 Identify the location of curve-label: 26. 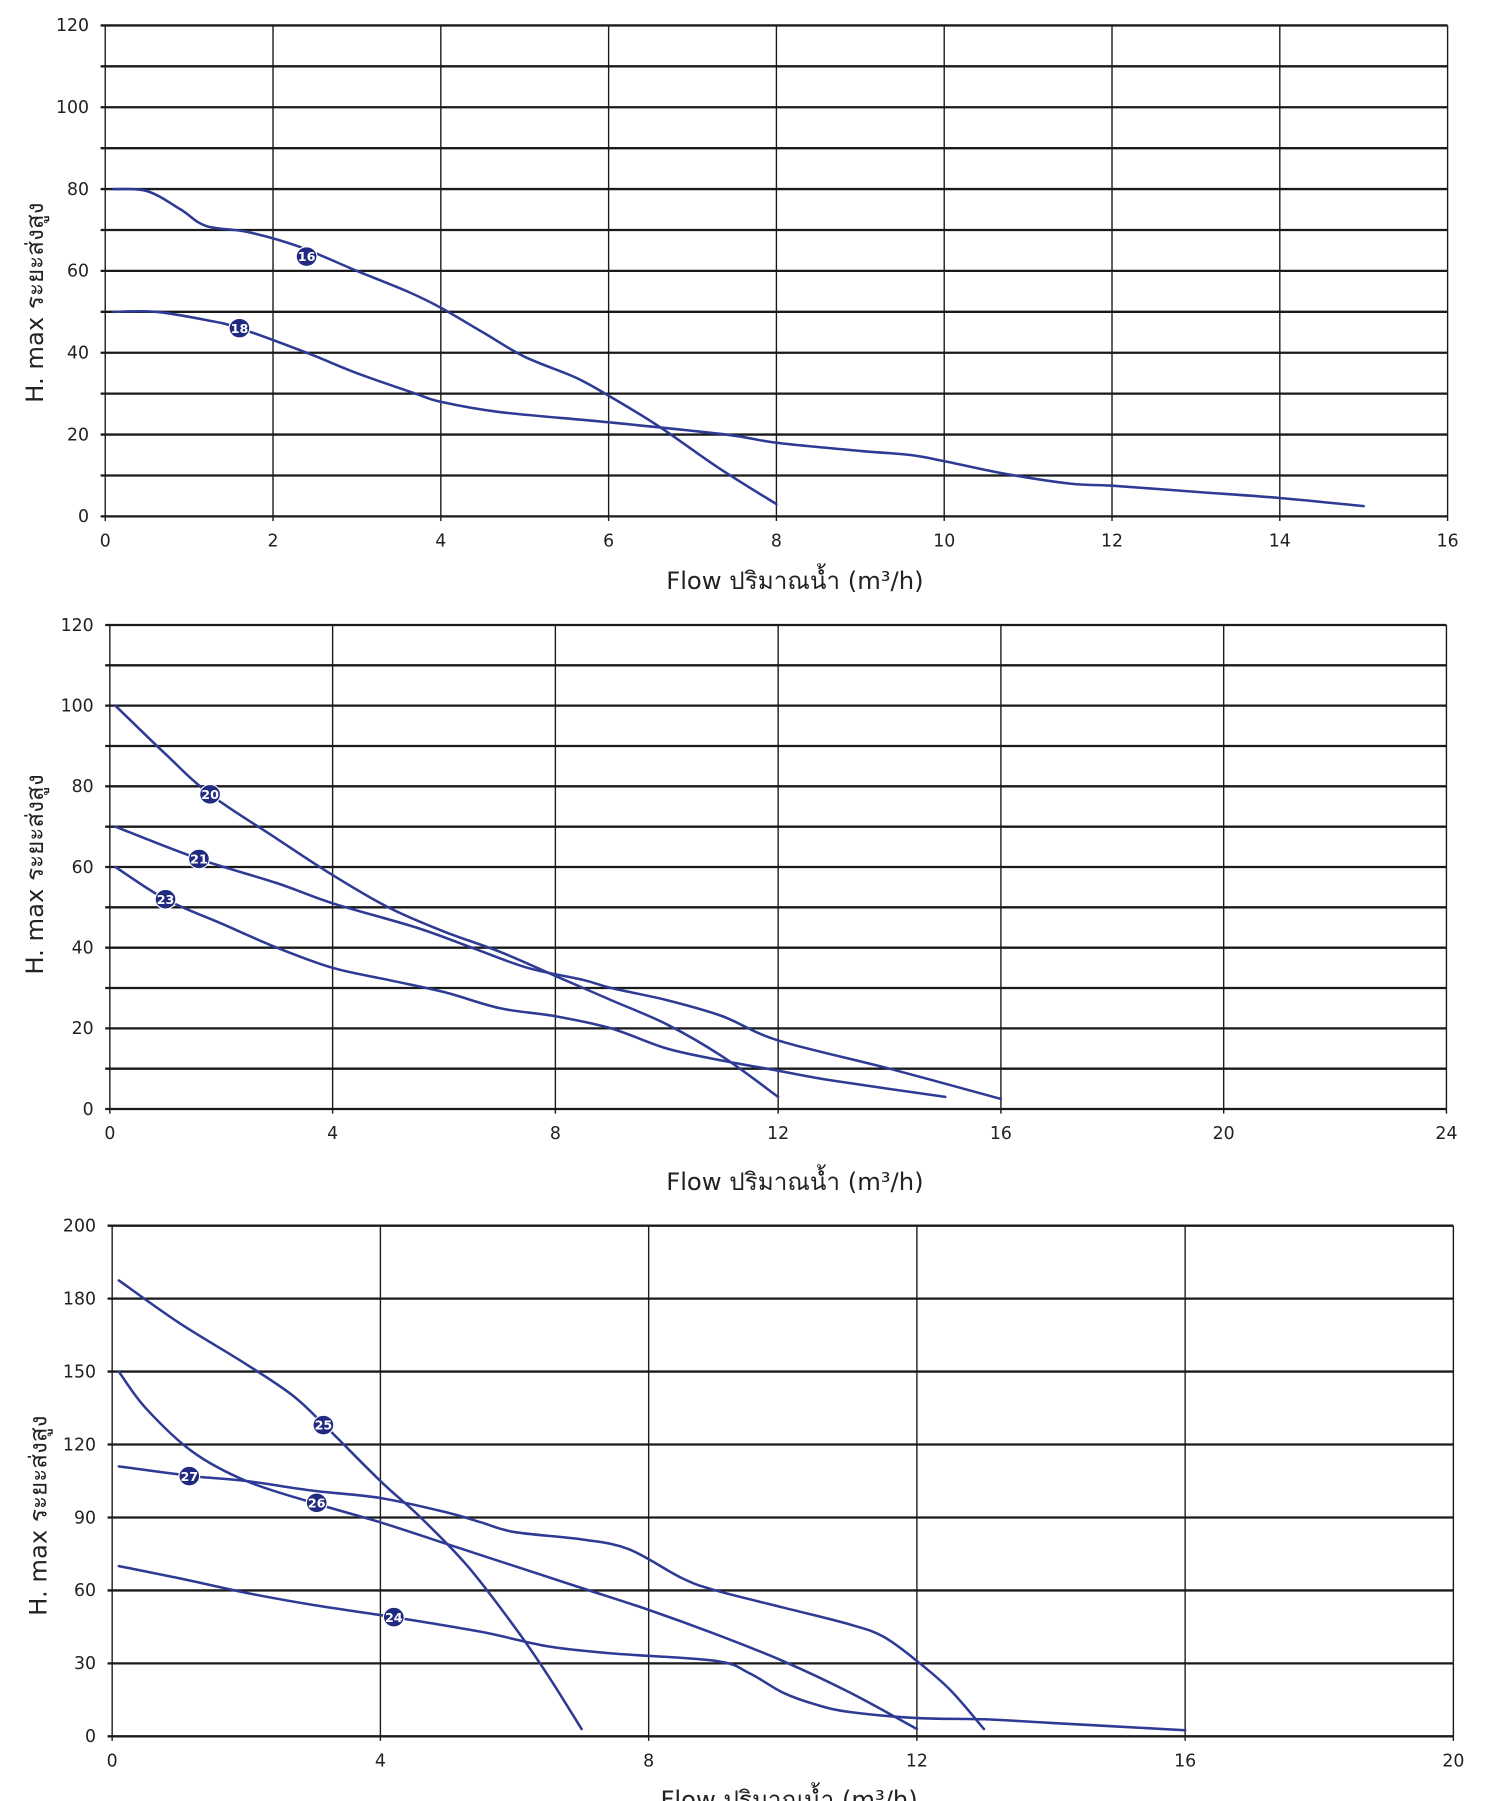
(317, 1503).